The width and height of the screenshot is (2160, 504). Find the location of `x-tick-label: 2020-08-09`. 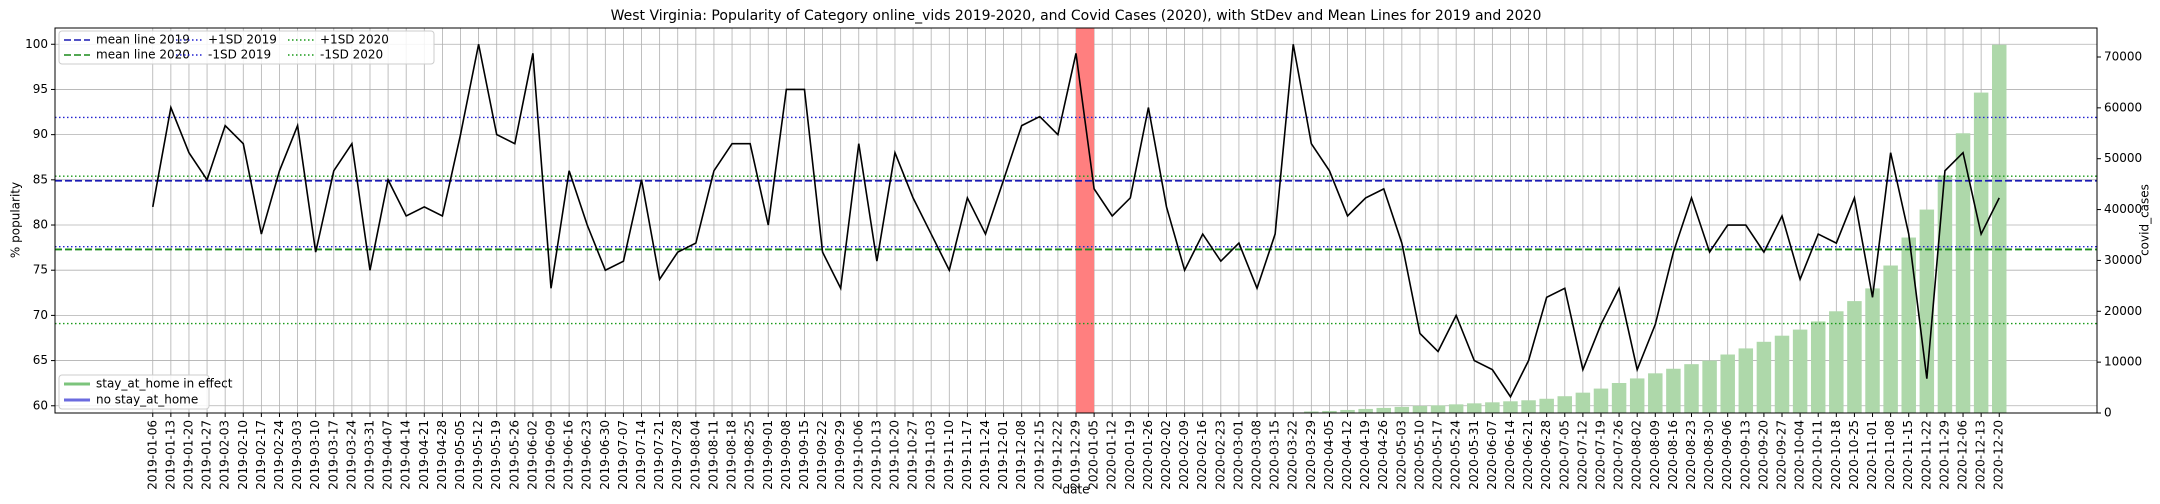

x-tick-label: 2020-08-09 is located at coordinates (1655, 455).